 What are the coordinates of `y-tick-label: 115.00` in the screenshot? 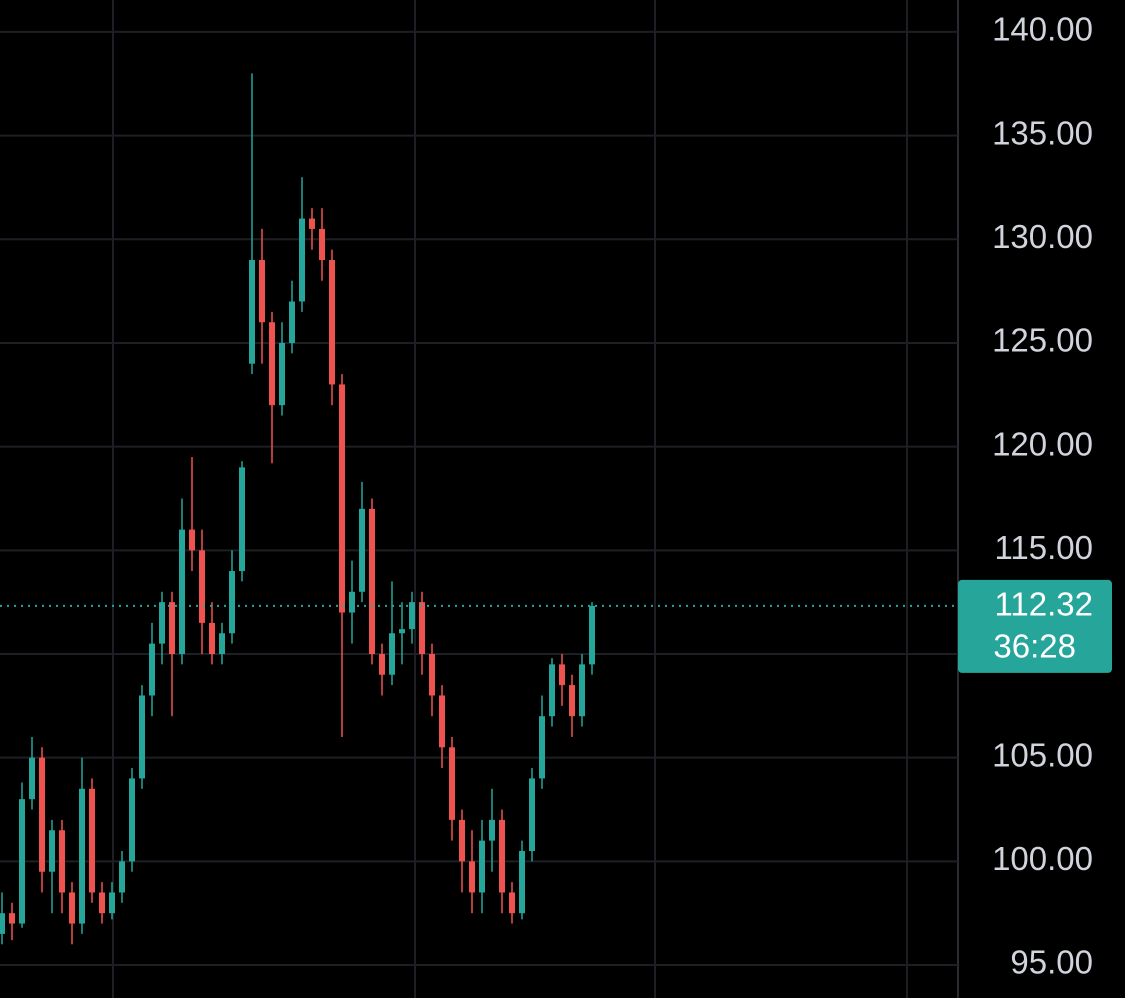 It's located at (1044, 547).